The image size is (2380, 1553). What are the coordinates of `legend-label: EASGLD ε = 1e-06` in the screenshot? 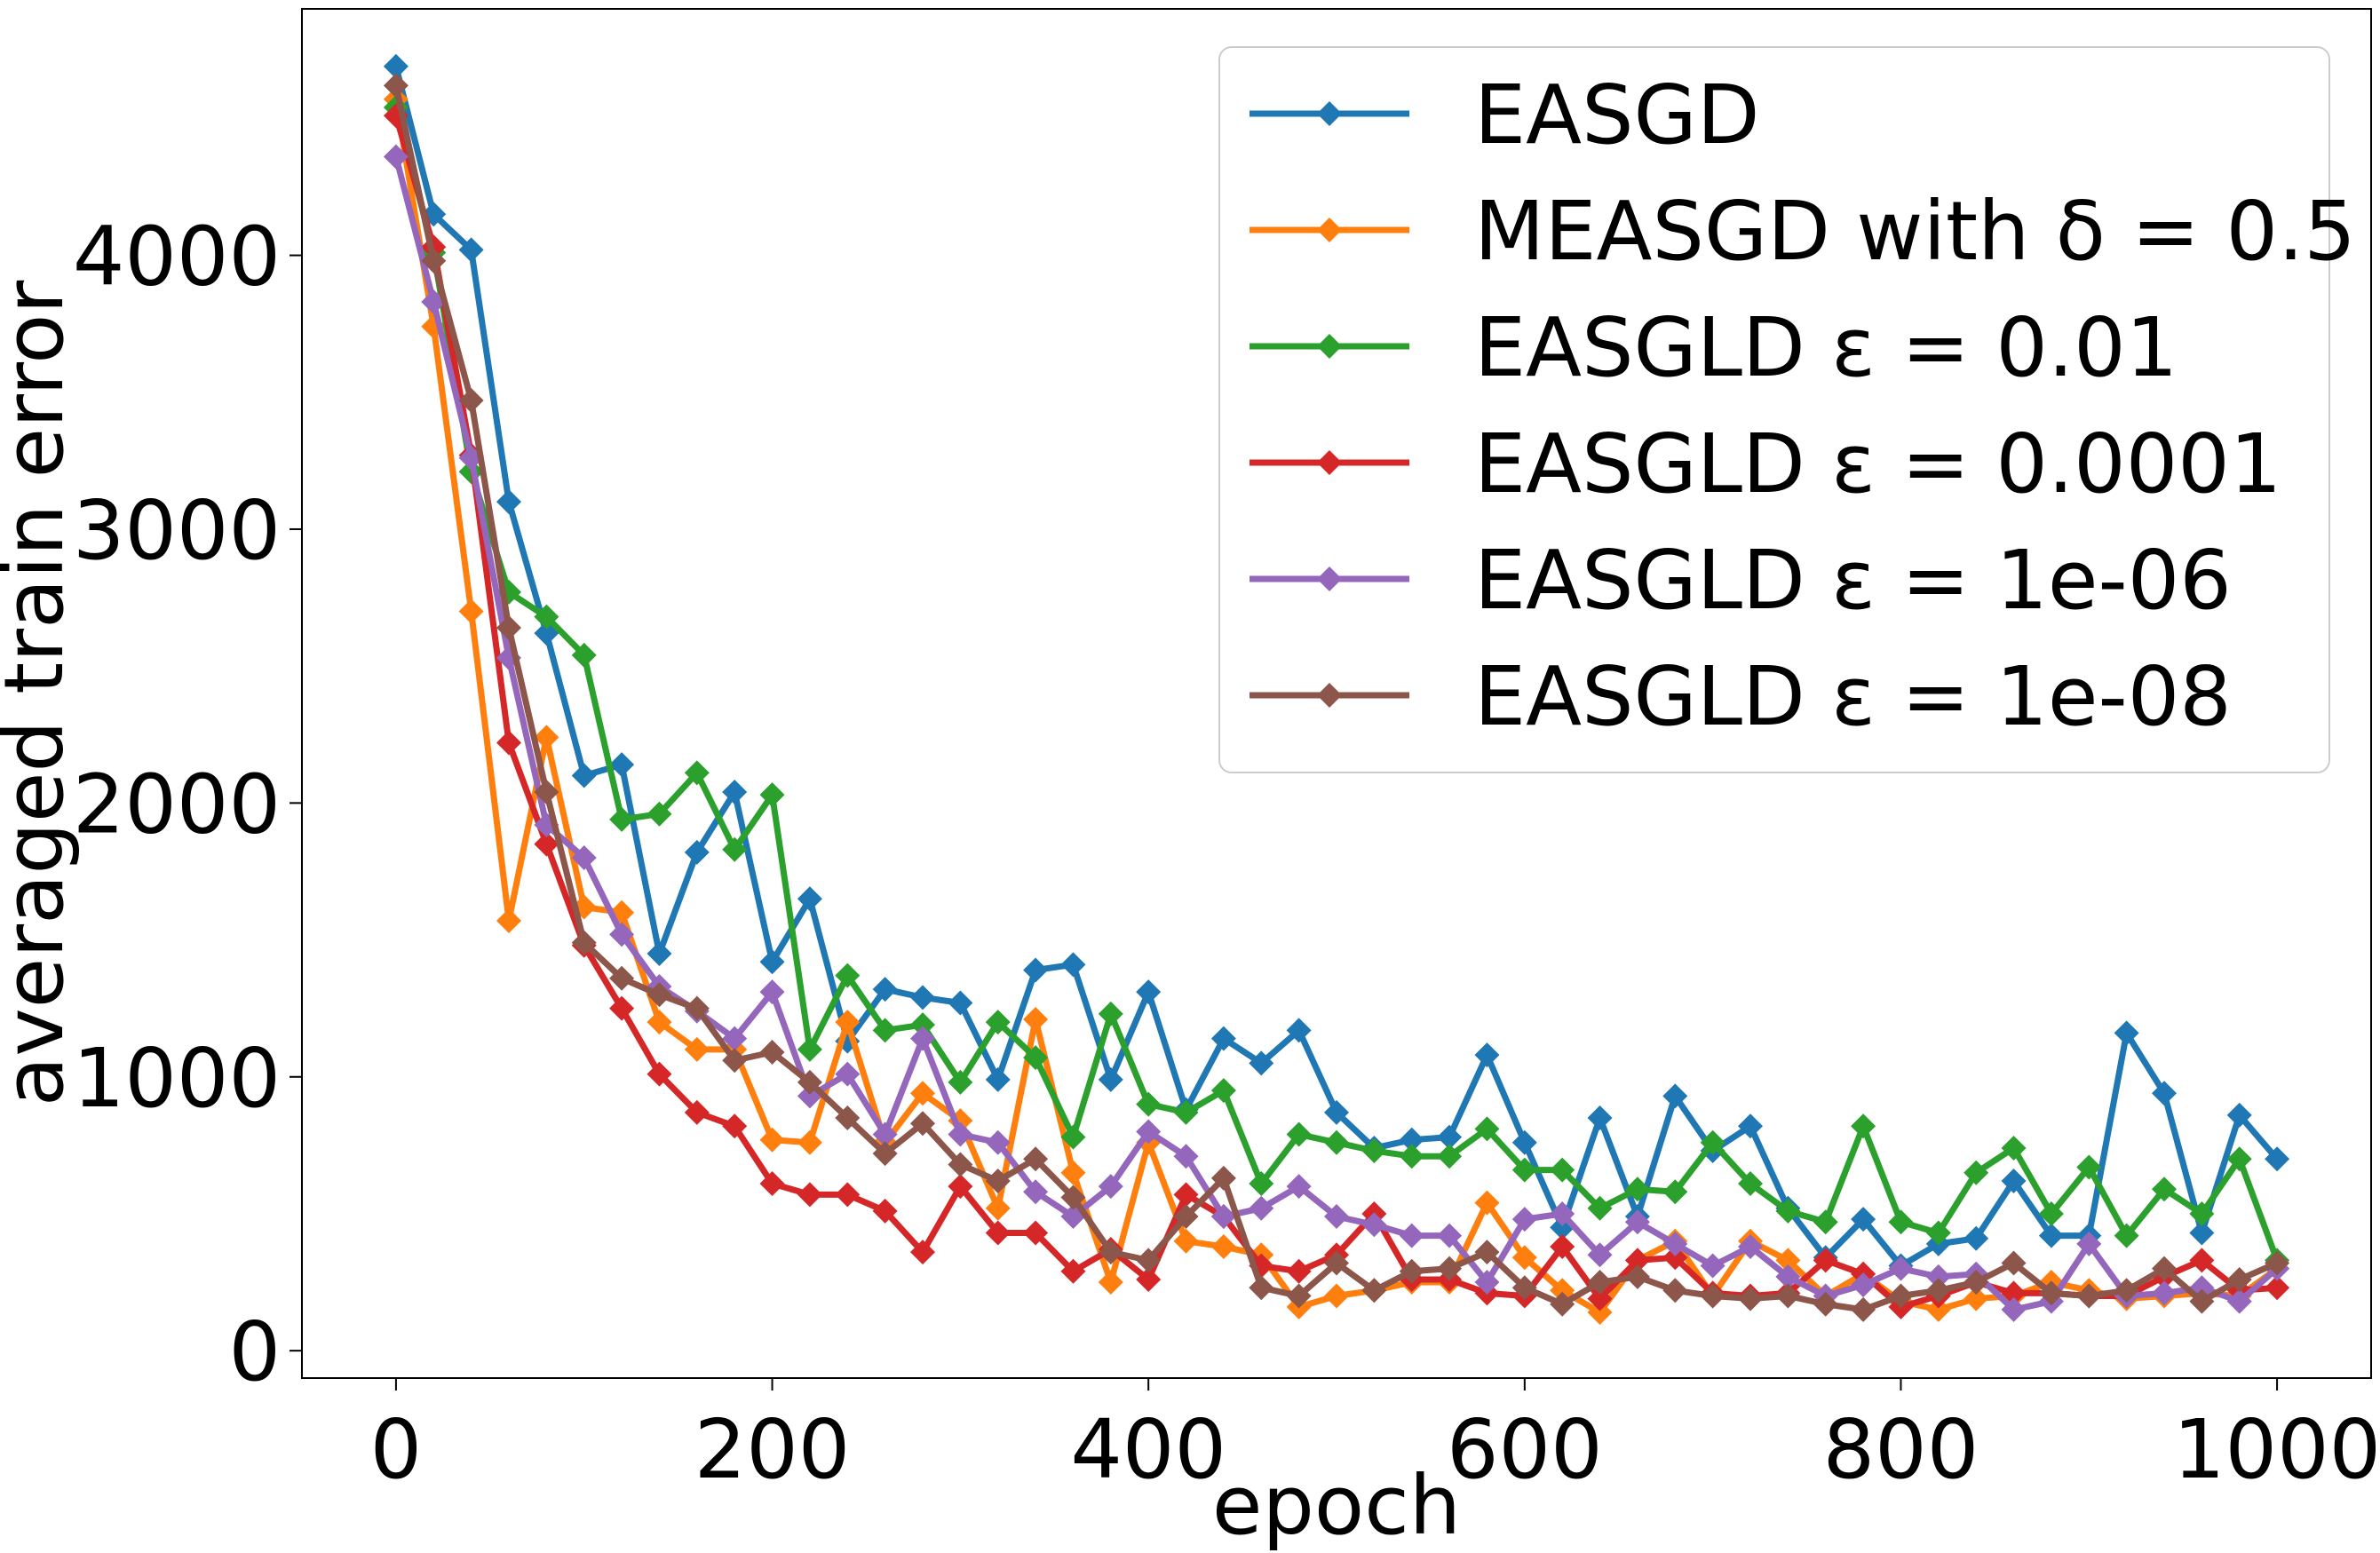 It's located at (1853, 580).